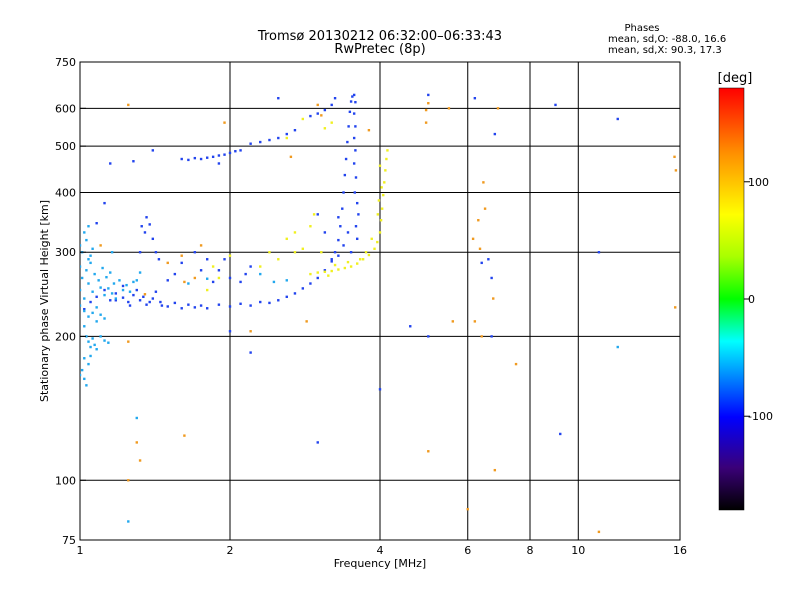 The width and height of the screenshot is (800, 600). What do you see at coordinates (751, 299) in the screenshot?
I see `colorbar-tick-label: 0` at bounding box center [751, 299].